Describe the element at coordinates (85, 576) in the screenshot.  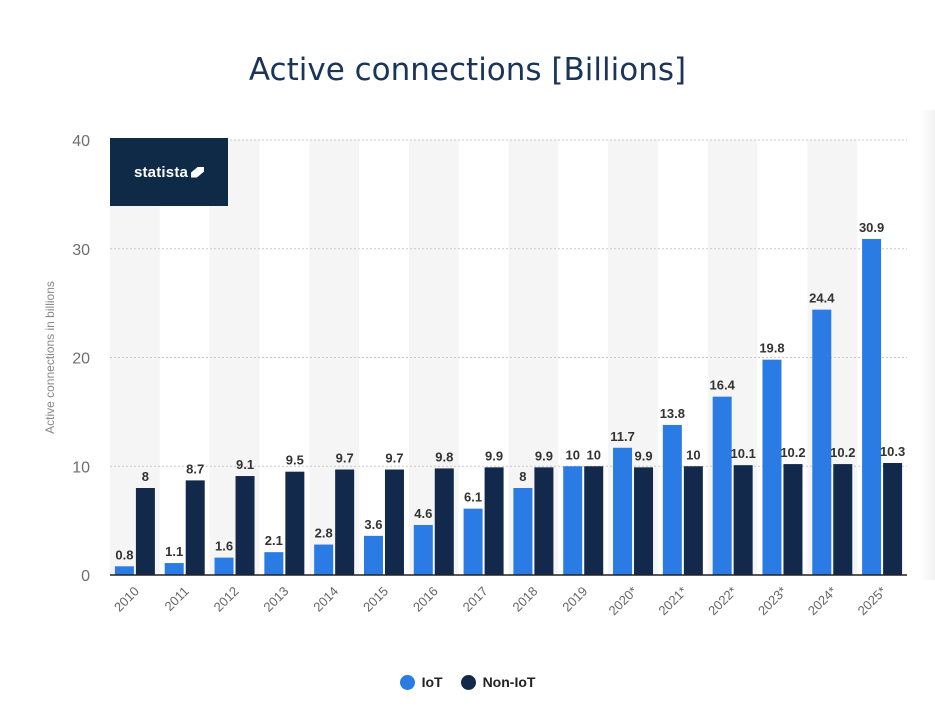
I see `y-tick-label: 0` at that location.